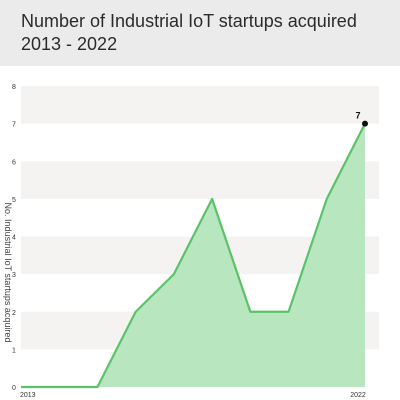 This screenshot has height=400, width=400. I want to click on x-tick-label: 2022, so click(358, 395).